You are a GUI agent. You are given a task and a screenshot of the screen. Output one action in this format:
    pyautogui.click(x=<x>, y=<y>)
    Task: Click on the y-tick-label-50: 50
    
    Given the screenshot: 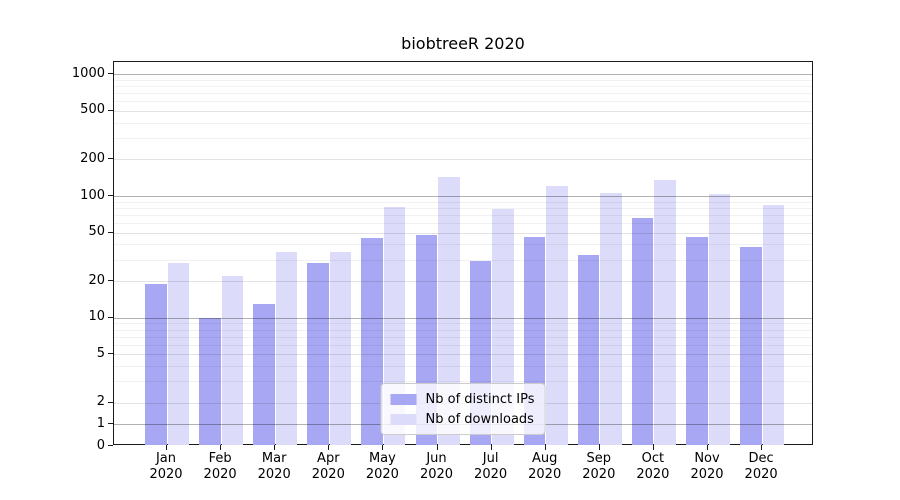 What is the action you would take?
    pyautogui.click(x=96, y=232)
    